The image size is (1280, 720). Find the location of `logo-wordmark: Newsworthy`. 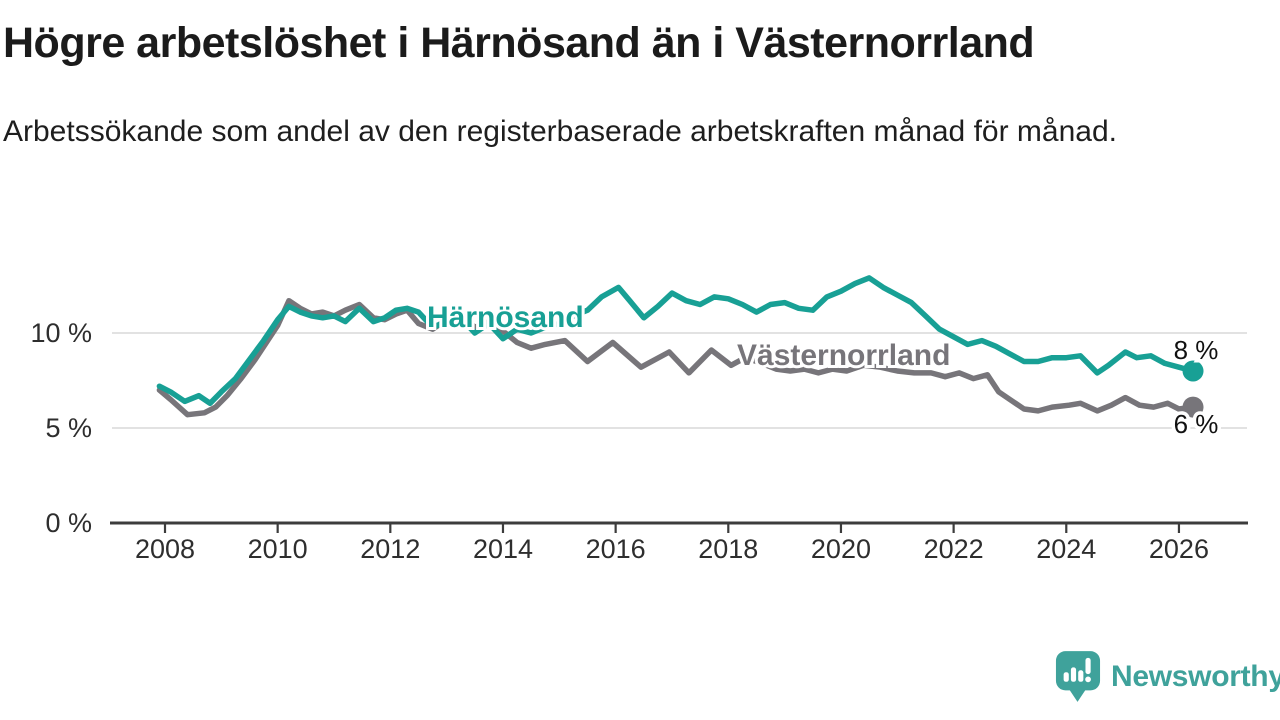

logo-wordmark: Newsworthy is located at coordinates (1195, 676).